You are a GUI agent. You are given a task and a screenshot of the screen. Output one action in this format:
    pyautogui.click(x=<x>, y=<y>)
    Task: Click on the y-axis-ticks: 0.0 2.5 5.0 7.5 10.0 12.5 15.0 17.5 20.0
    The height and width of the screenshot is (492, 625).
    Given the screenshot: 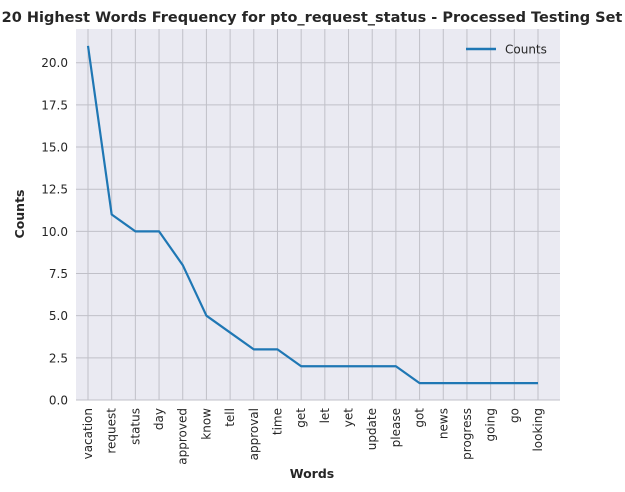 What is the action you would take?
    pyautogui.click(x=54, y=231)
    